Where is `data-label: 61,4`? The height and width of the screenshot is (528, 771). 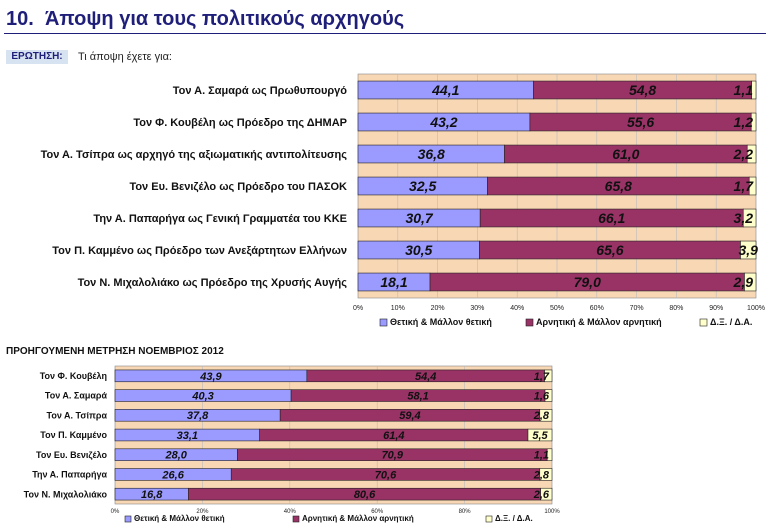 data-label: 61,4 is located at coordinates (393, 436).